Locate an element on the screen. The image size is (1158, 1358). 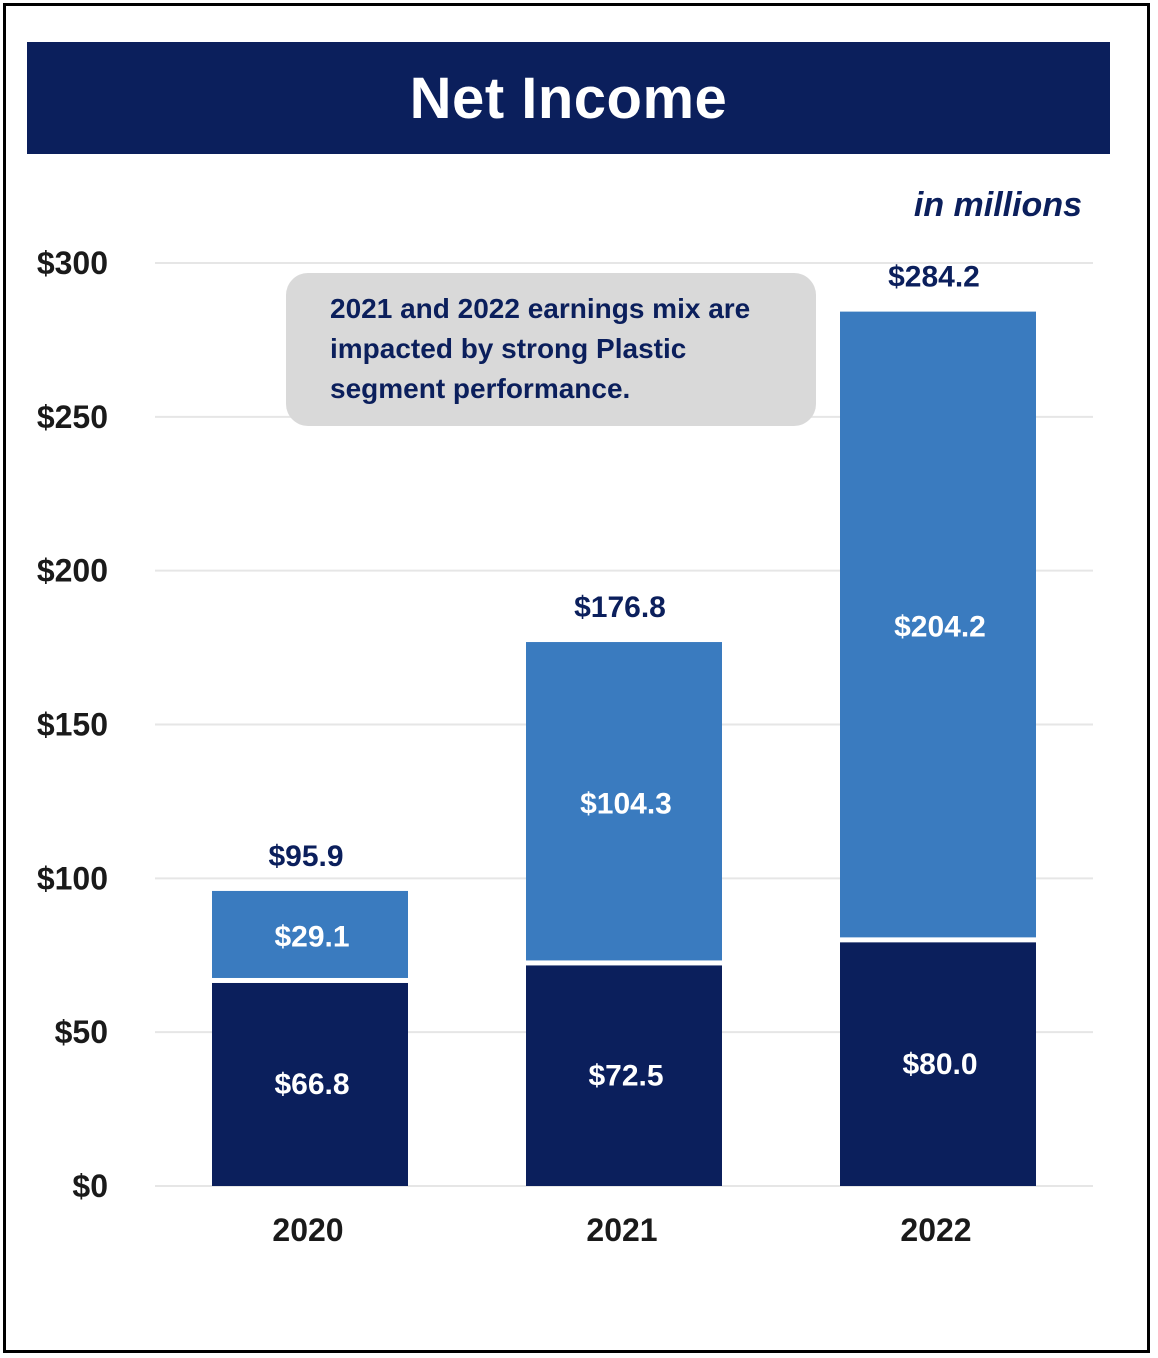
y-tick-label: $0 is located at coordinates (90, 1186).